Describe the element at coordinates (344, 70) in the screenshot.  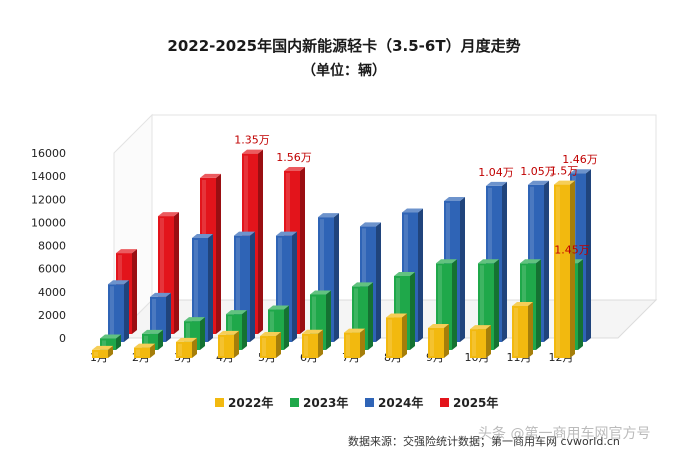
I see `chart-subtitle: （单位：辆）` at that location.